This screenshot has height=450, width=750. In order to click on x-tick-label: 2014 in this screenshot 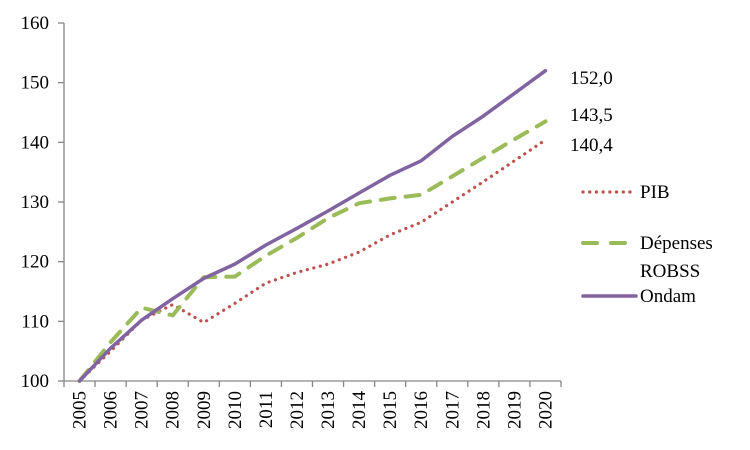, I will do `click(359, 410)`.